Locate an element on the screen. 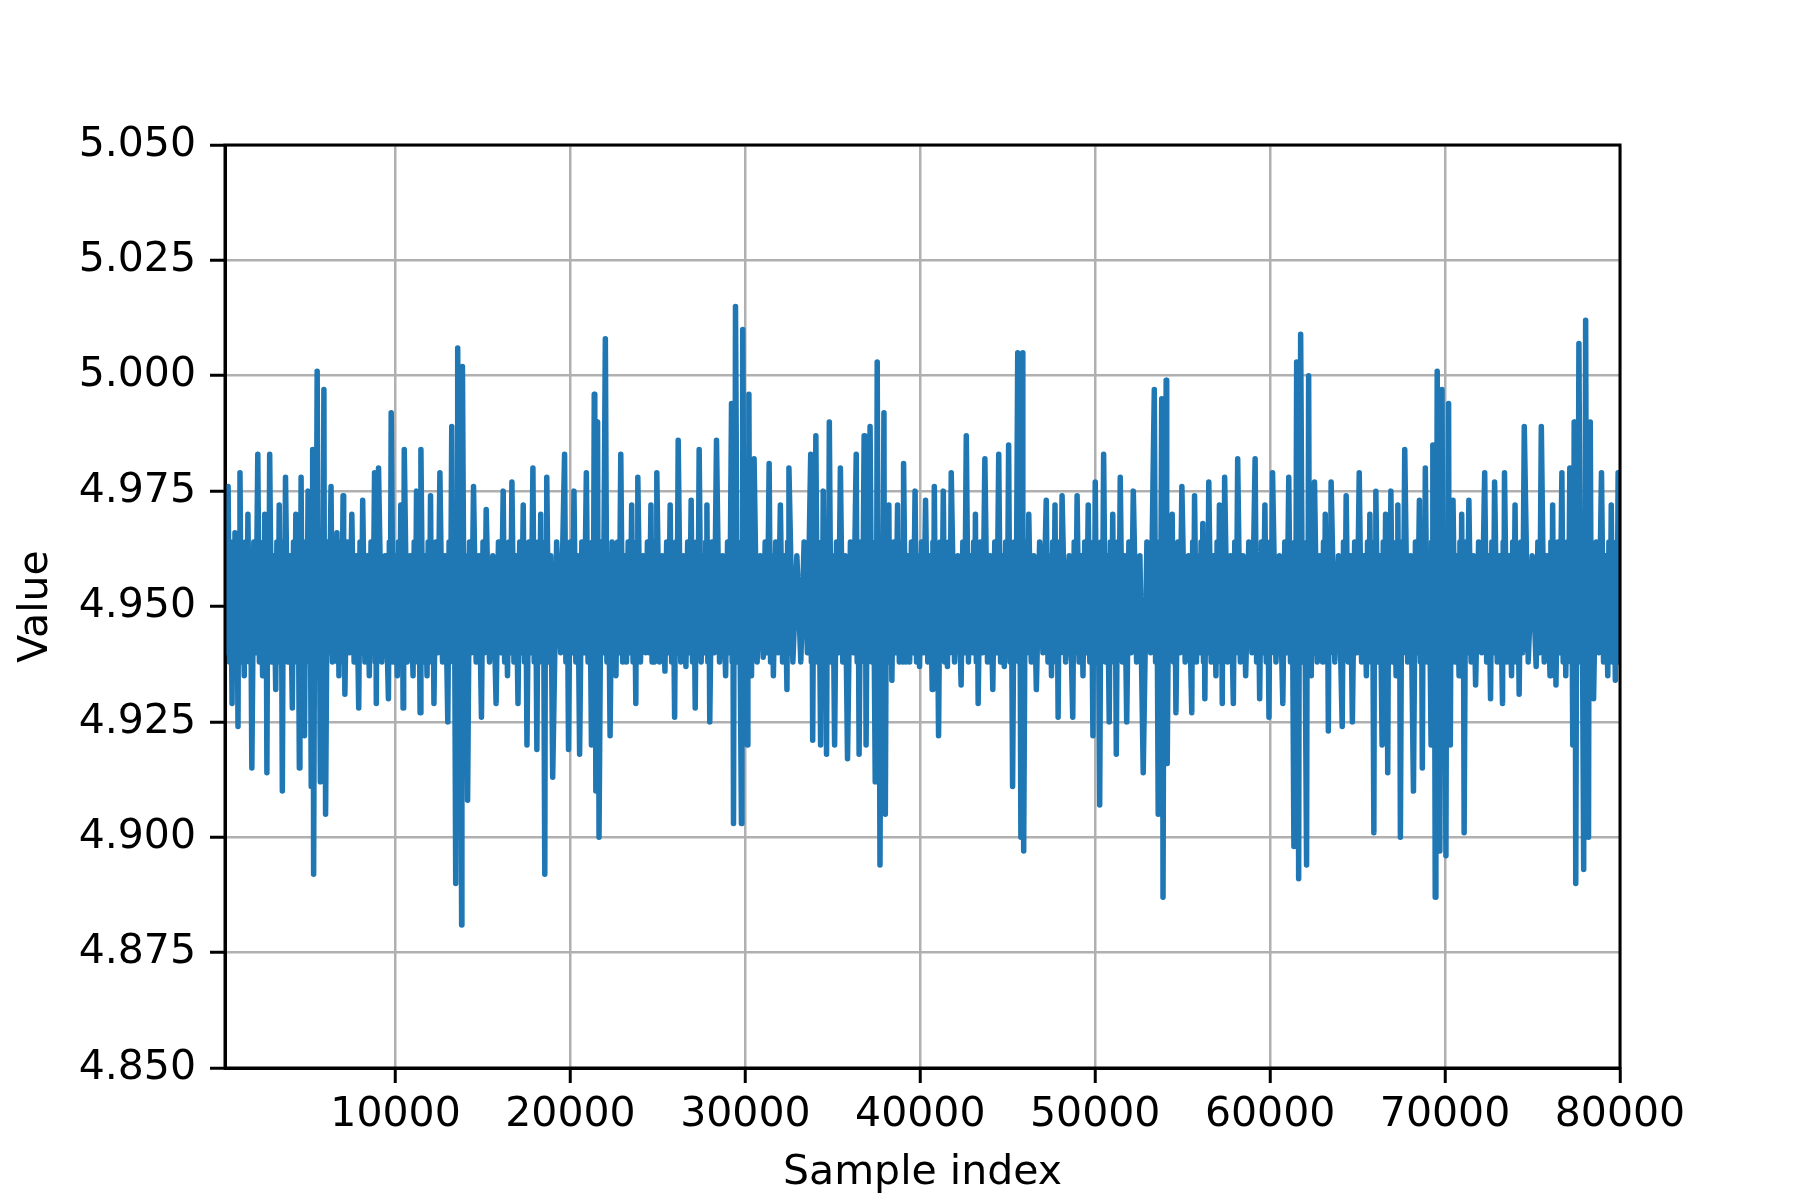  y-tick-label: 4.900 is located at coordinates (137, 833).